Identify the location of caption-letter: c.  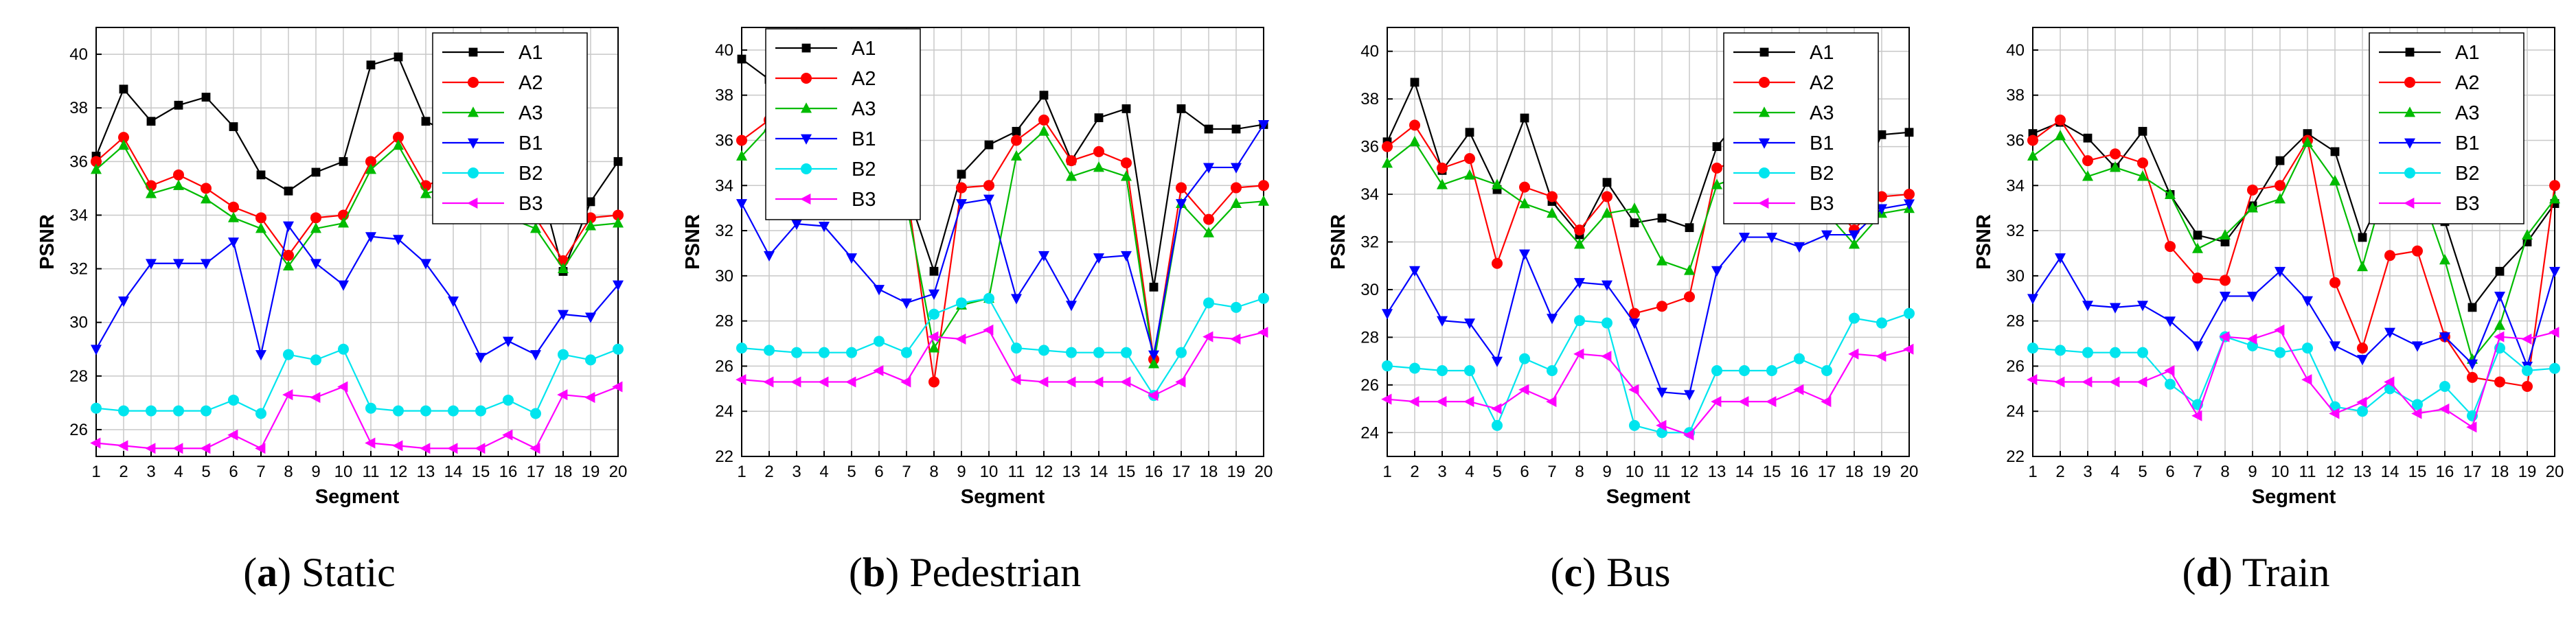
(1573, 572).